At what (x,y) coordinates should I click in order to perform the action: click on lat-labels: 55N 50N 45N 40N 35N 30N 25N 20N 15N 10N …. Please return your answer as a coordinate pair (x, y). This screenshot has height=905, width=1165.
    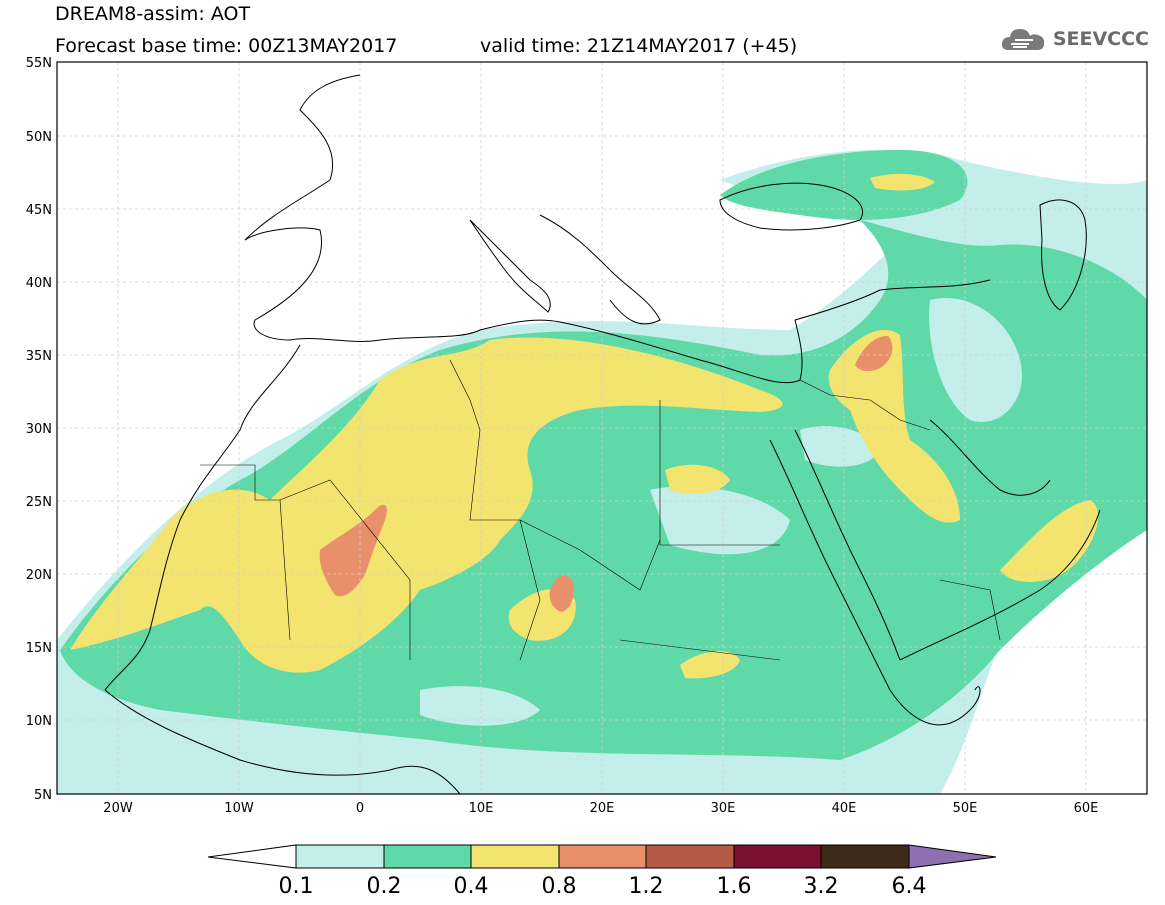
    Looking at the image, I should click on (39, 429).